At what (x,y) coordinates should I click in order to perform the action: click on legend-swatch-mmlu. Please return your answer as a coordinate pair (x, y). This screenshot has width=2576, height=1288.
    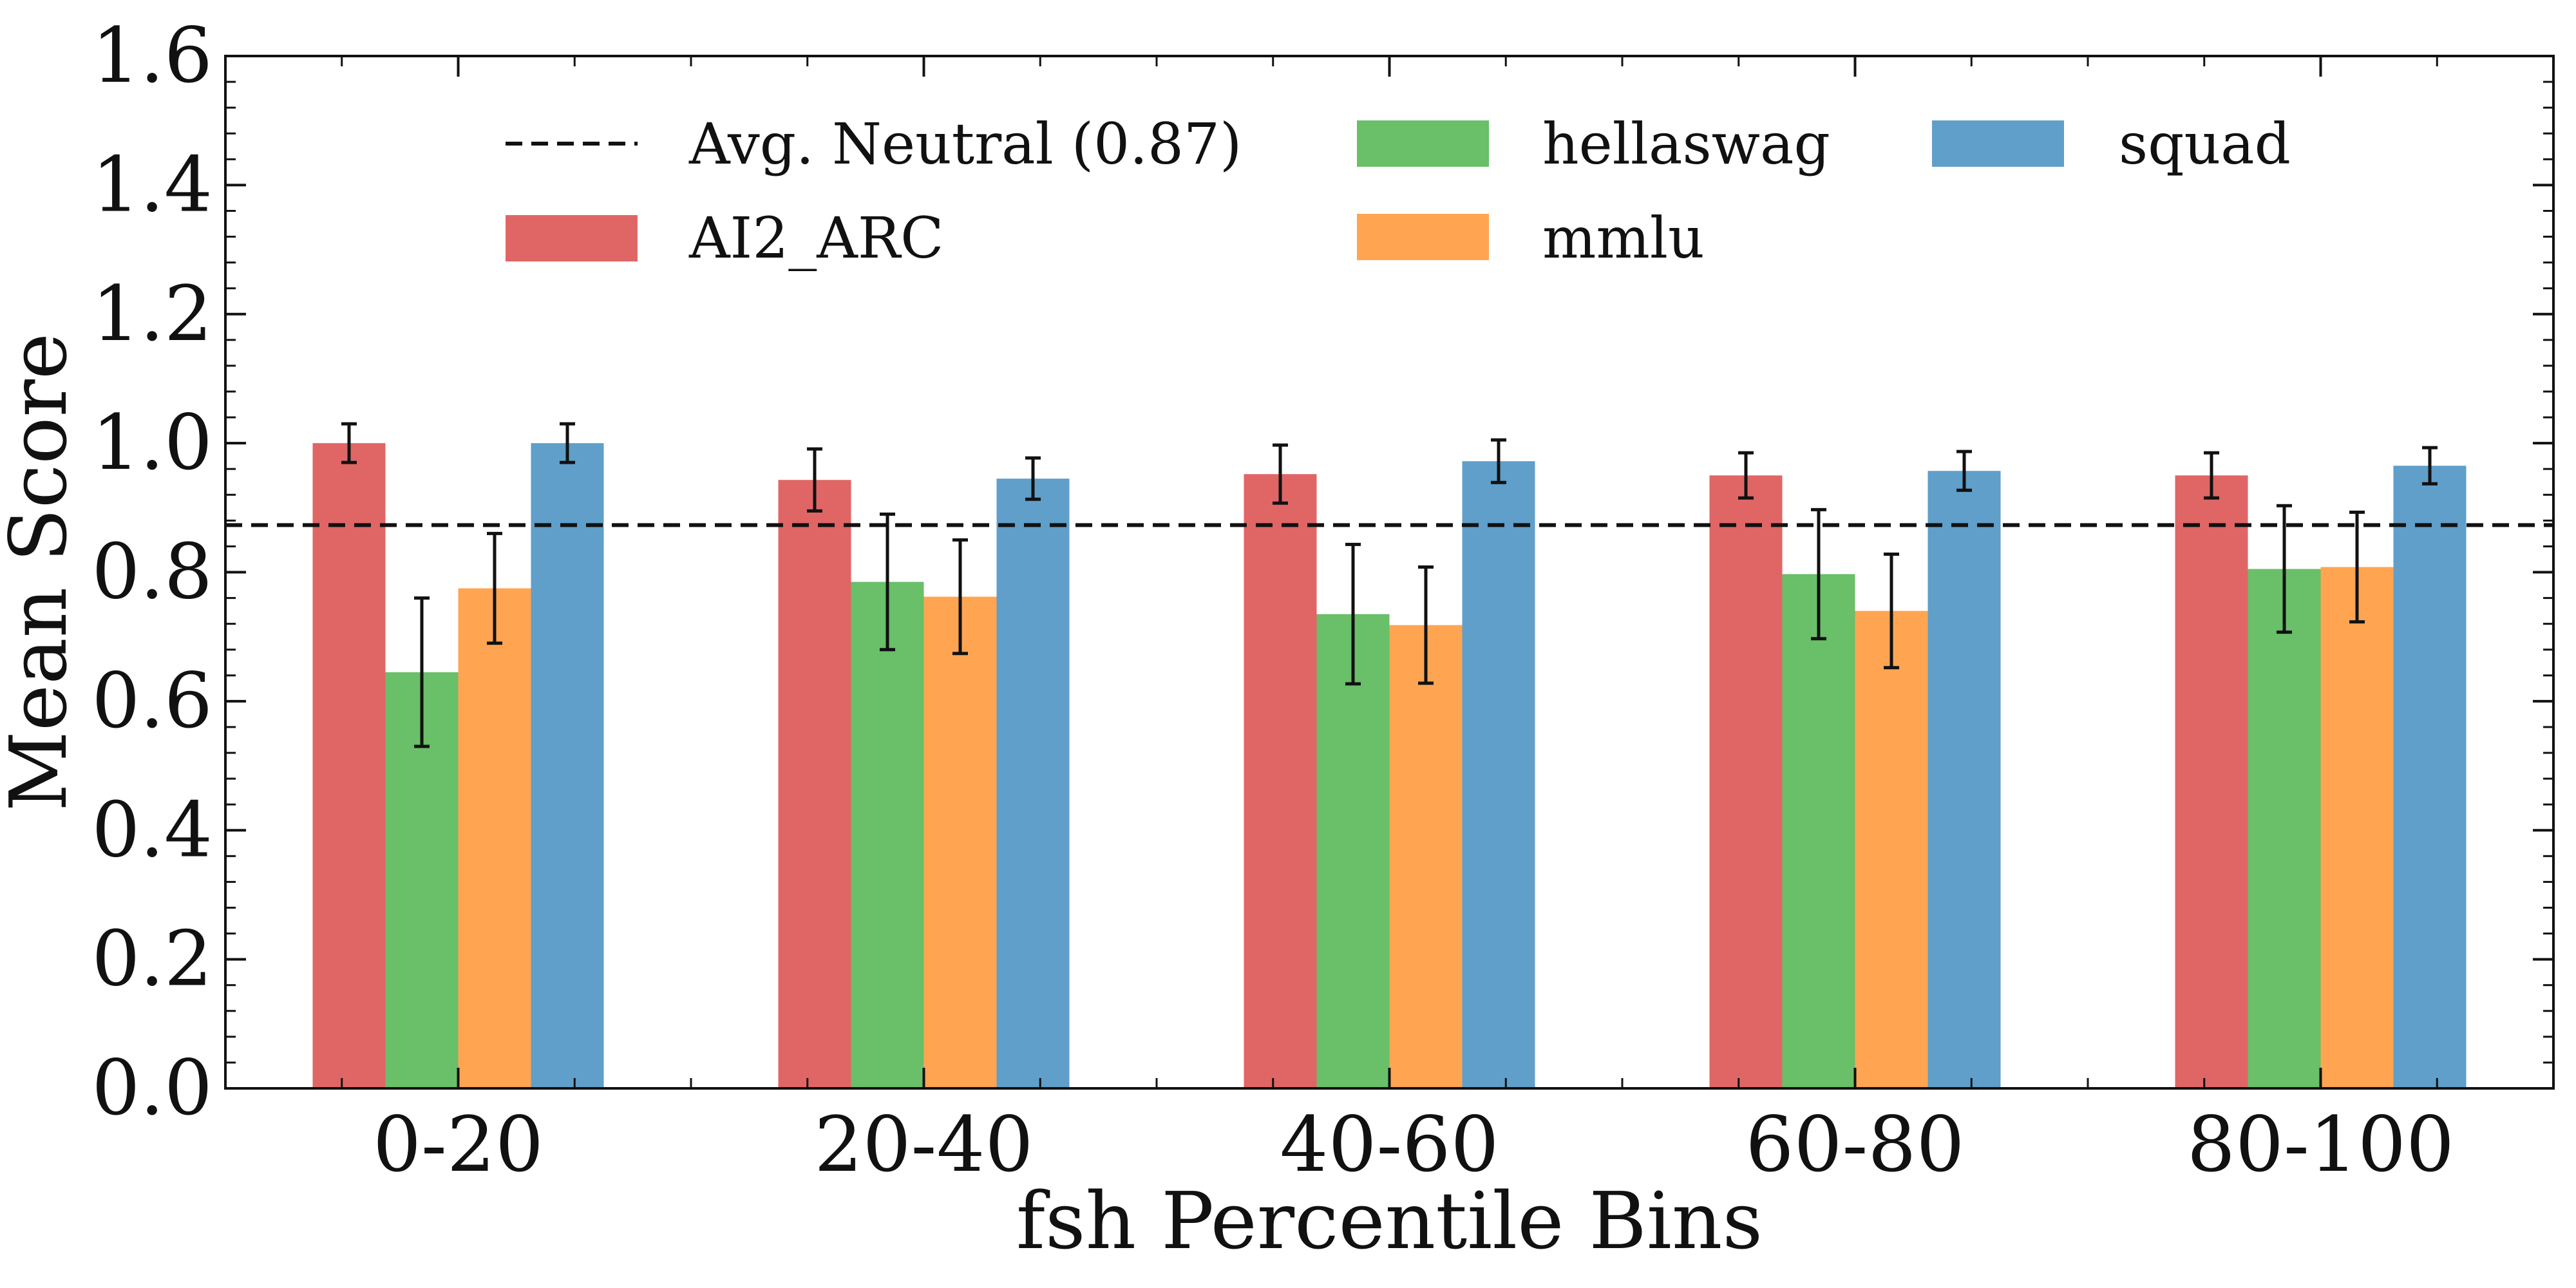
    Looking at the image, I should click on (1423, 237).